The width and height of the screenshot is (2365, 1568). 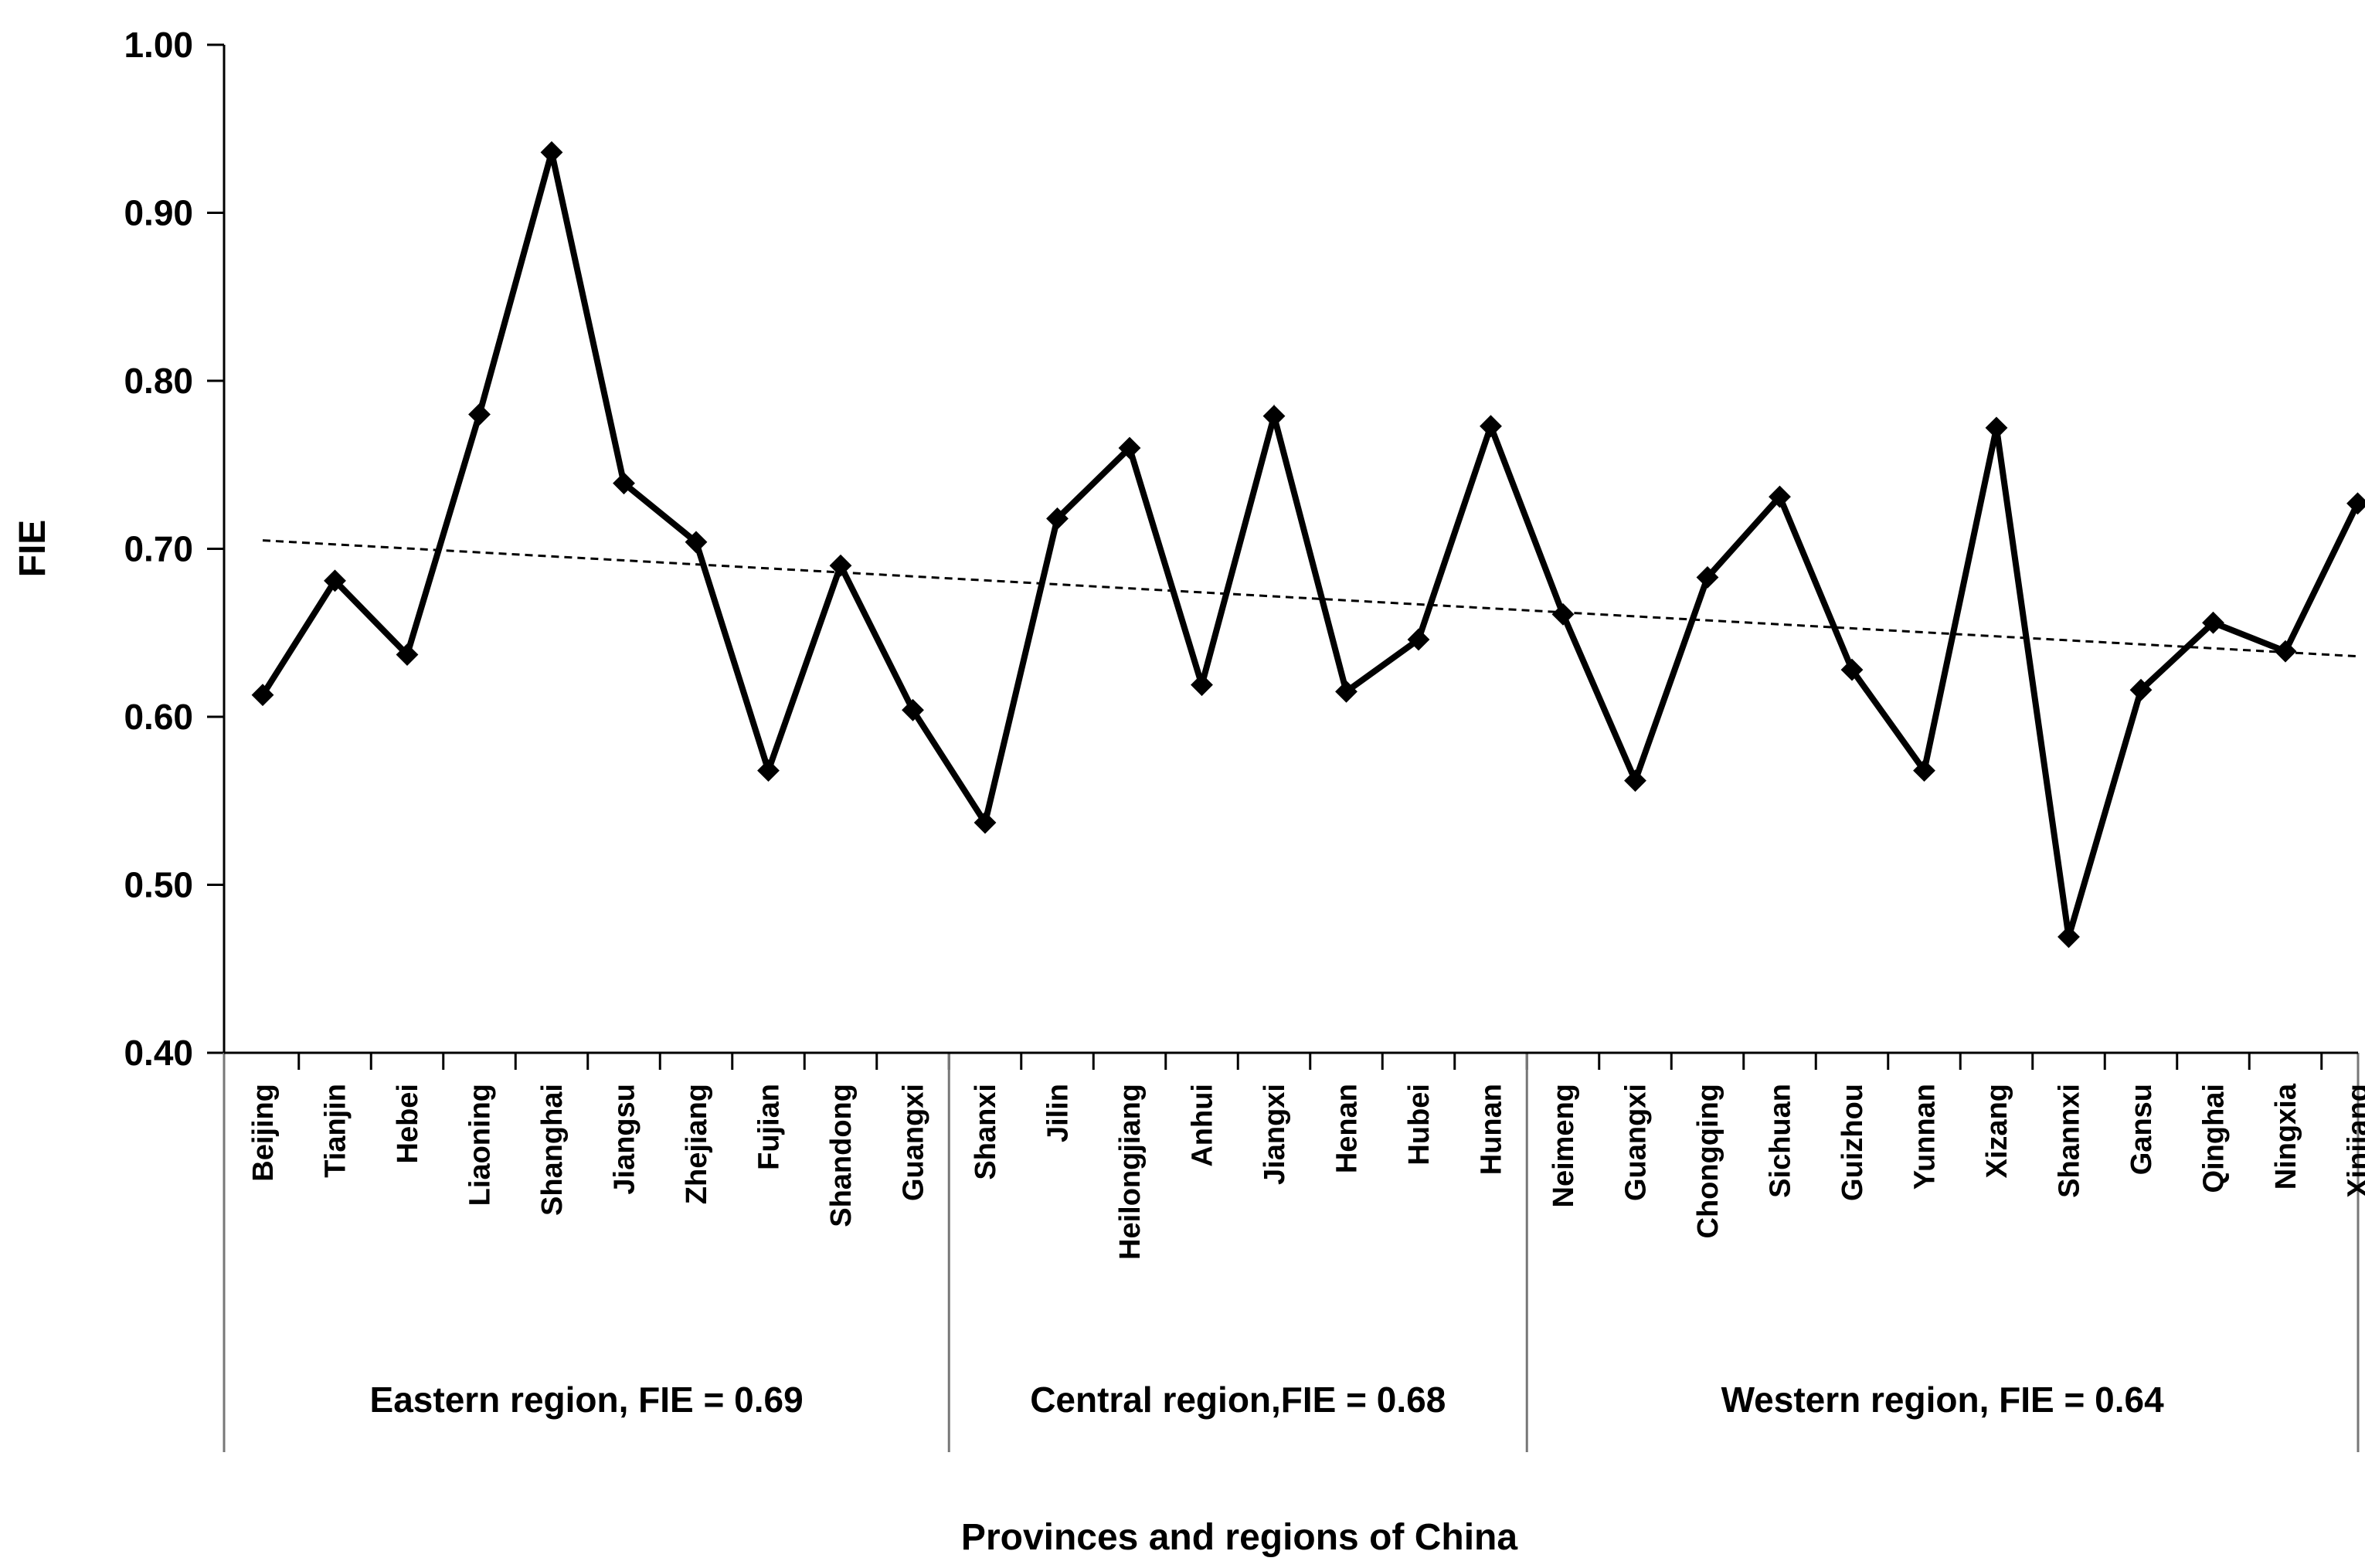 What do you see at coordinates (1997, 1131) in the screenshot?
I see `category-label: Xizang` at bounding box center [1997, 1131].